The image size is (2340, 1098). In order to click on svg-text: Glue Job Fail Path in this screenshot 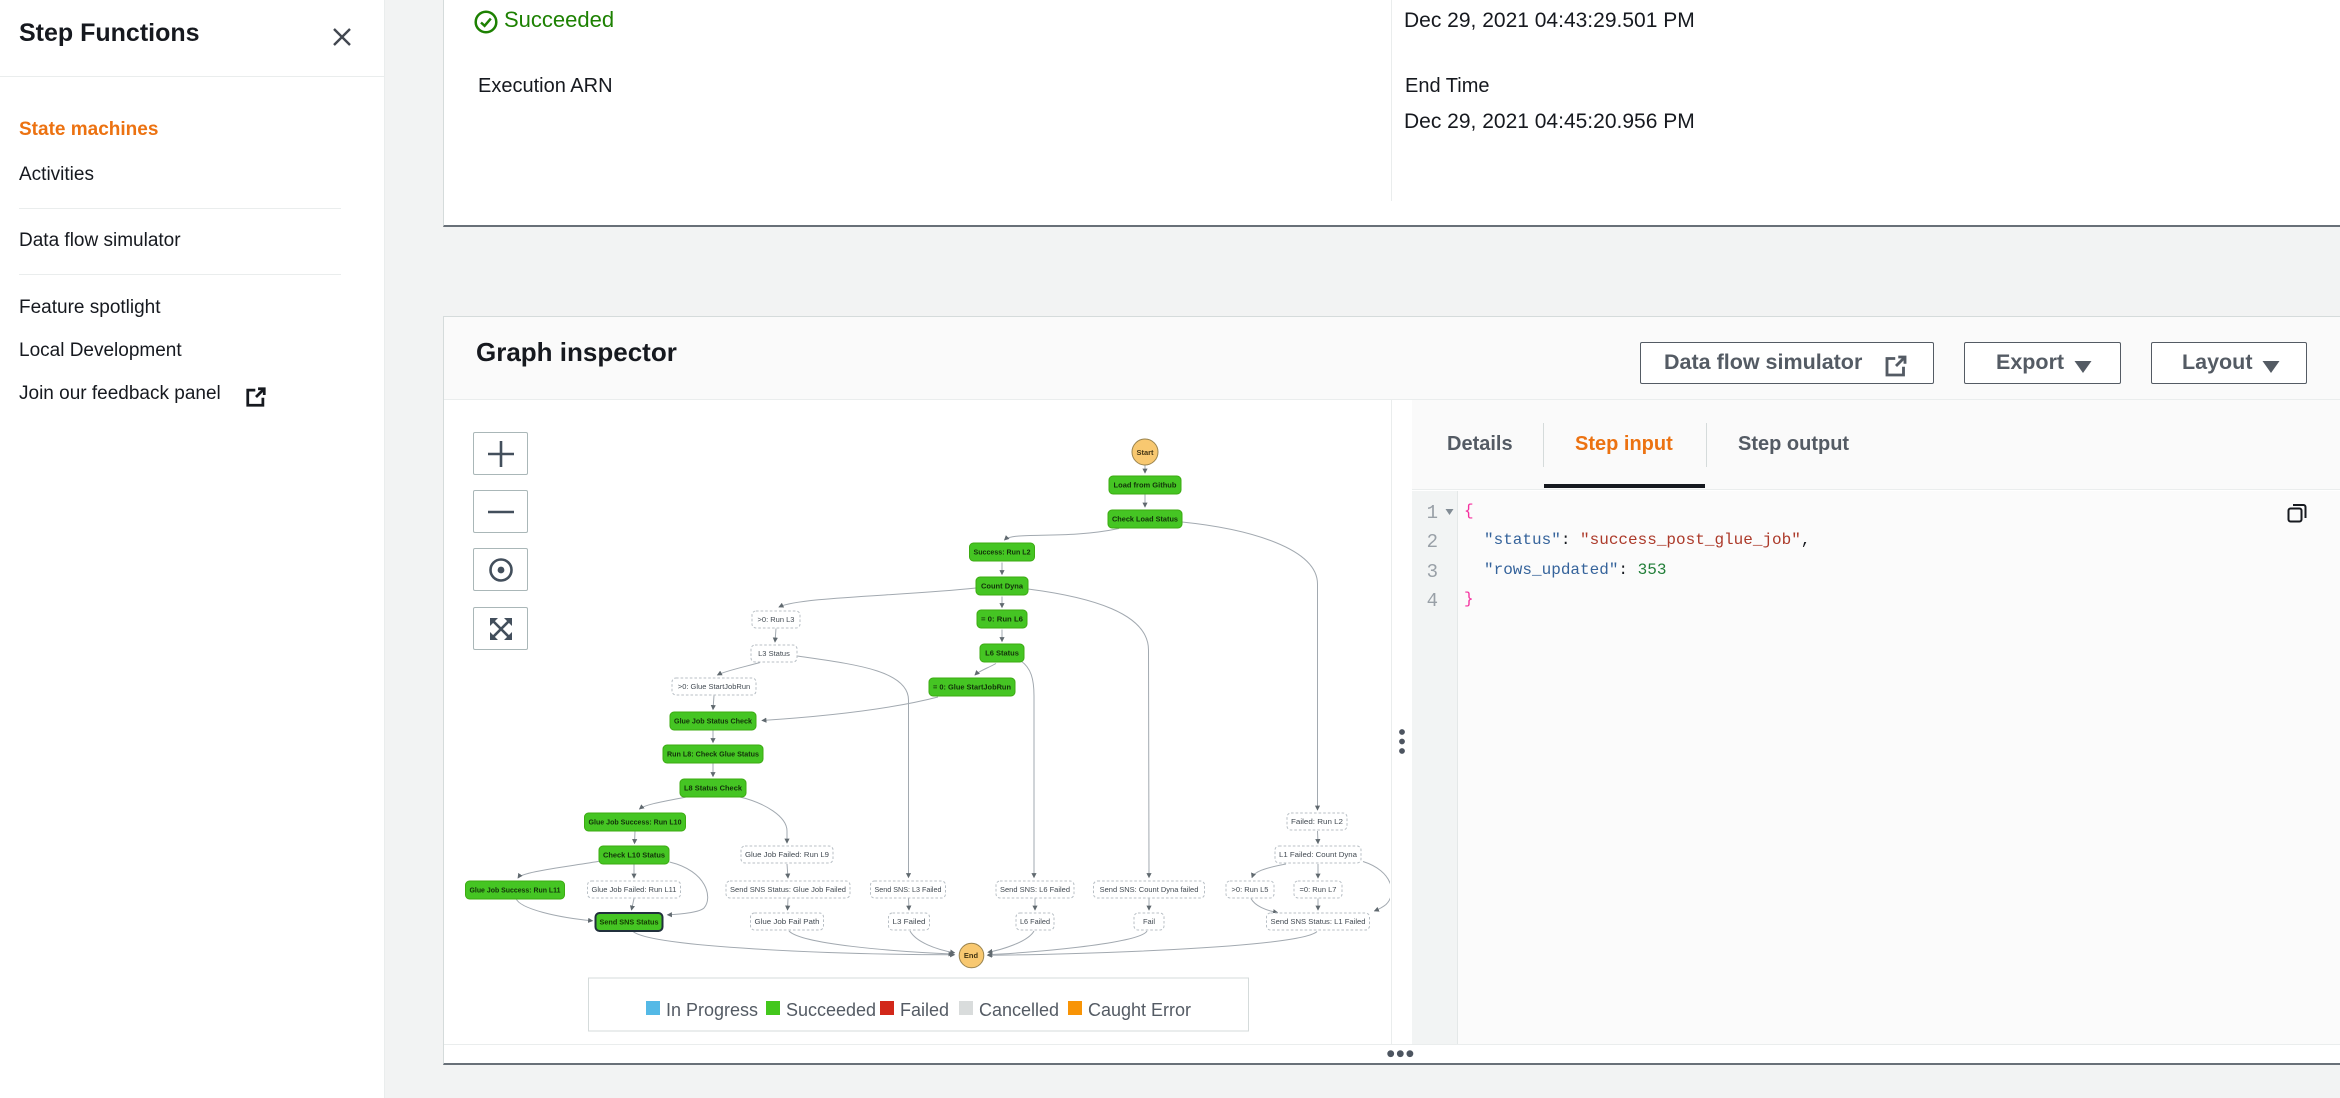, I will do `click(787, 921)`.